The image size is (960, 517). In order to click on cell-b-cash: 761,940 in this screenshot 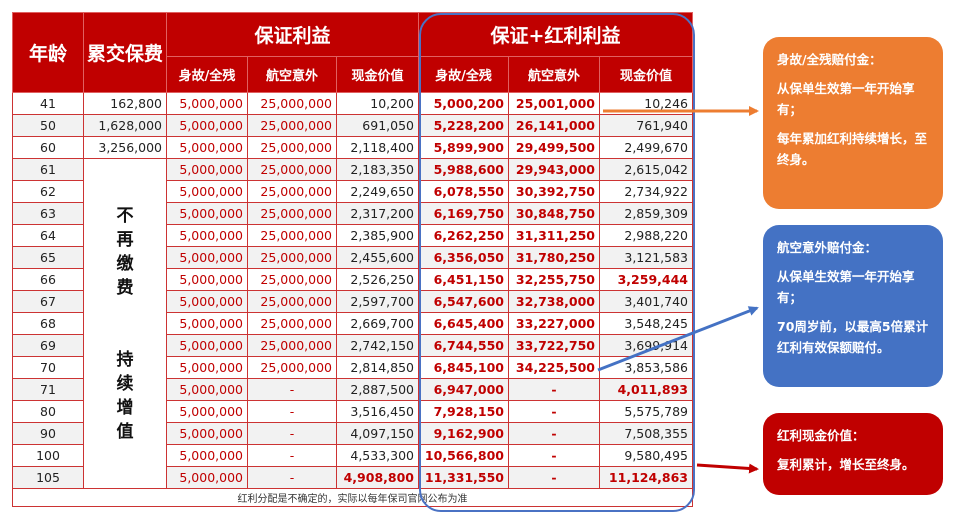, I will do `click(646, 125)`.